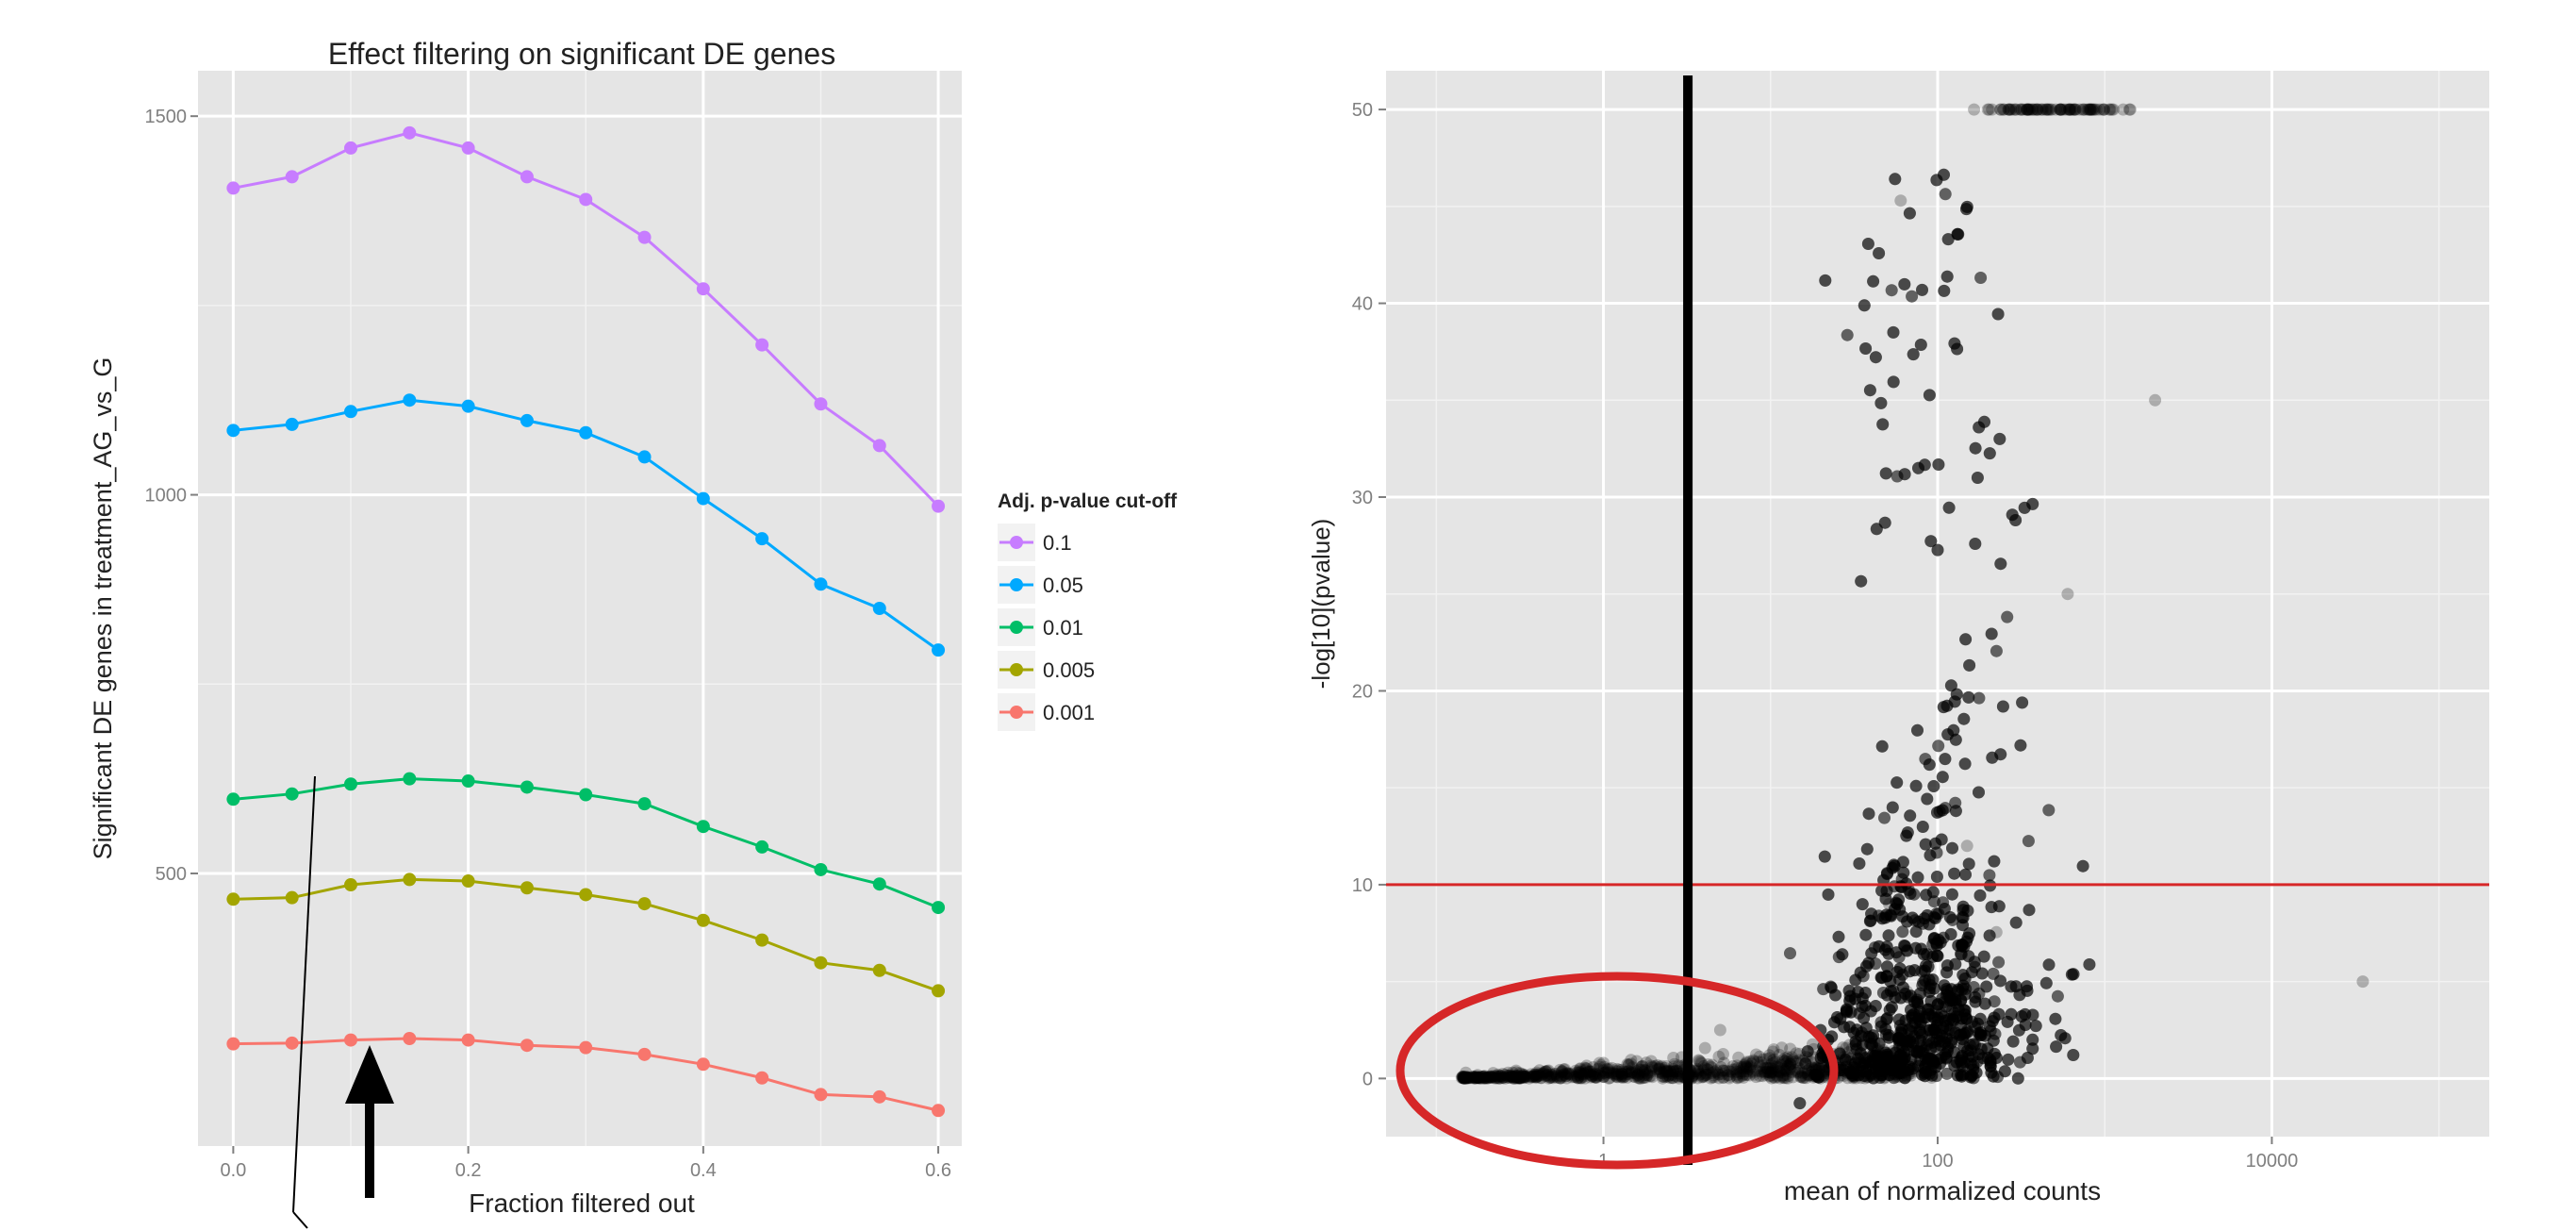 The height and width of the screenshot is (1230, 2576). I want to click on line-chart-y-ticks: 500 1000 1500, so click(171, 496).